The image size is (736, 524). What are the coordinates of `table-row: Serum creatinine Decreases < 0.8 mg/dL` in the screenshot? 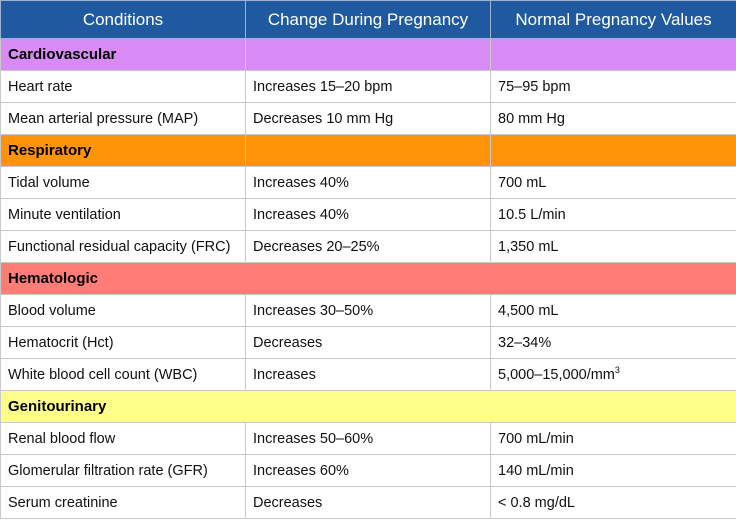 It's located at (368, 502).